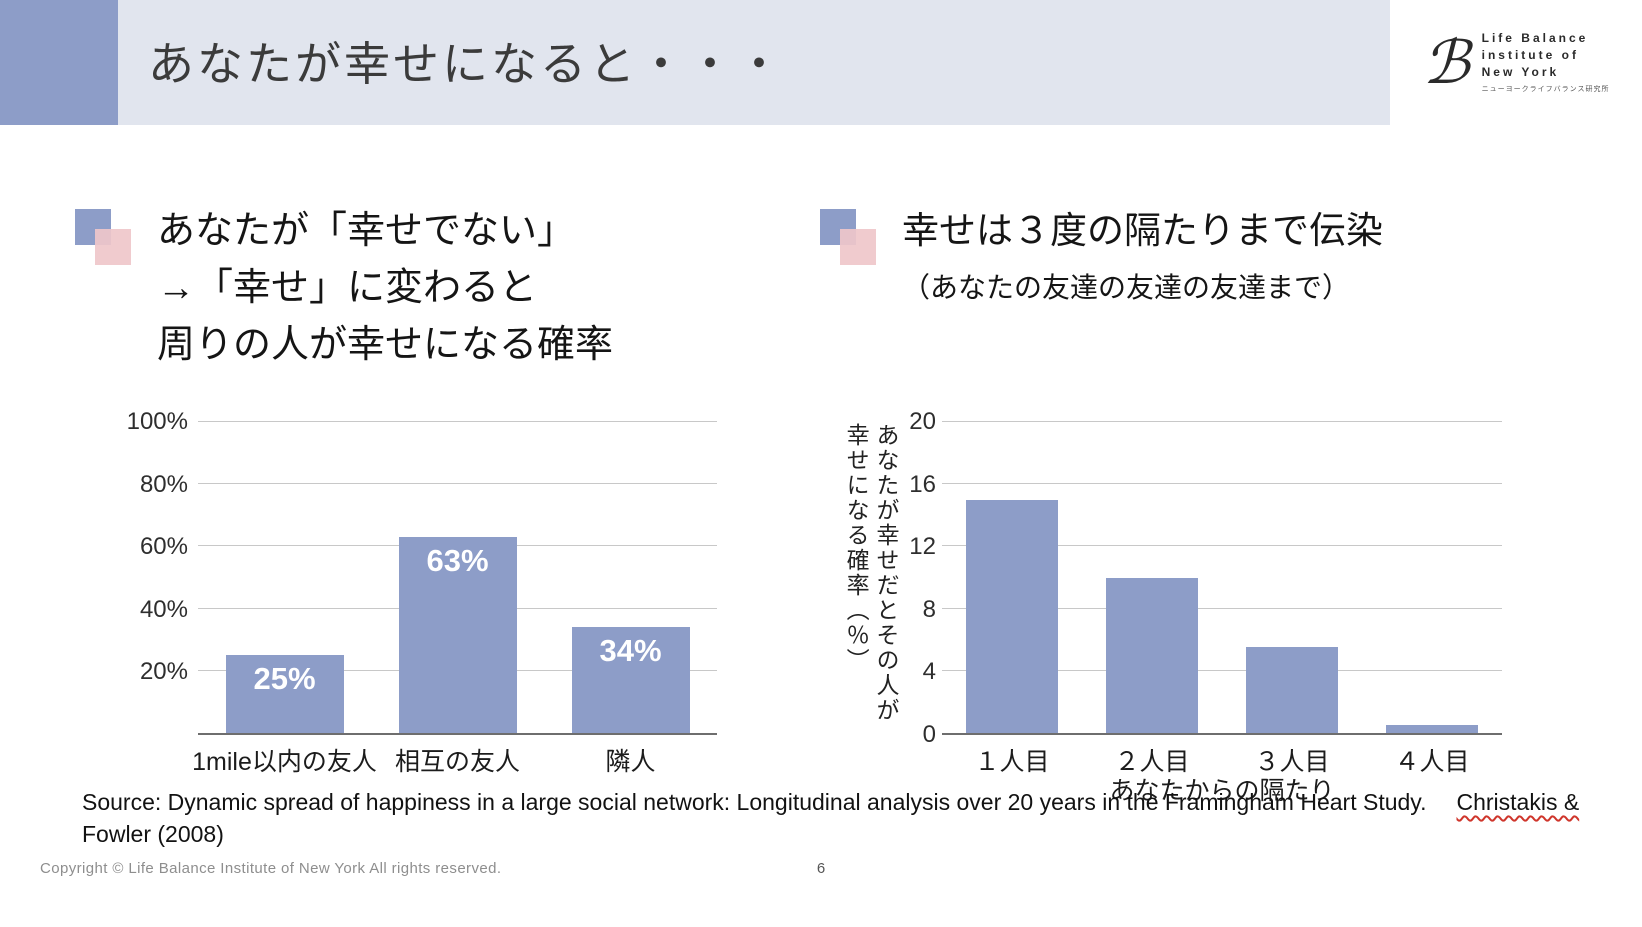 The height and width of the screenshot is (927, 1642). I want to click on left-heading-text: あなたが「幸せでない」 →「幸せ」に変わると 周りの人が幸せになる確率, so click(385, 288).